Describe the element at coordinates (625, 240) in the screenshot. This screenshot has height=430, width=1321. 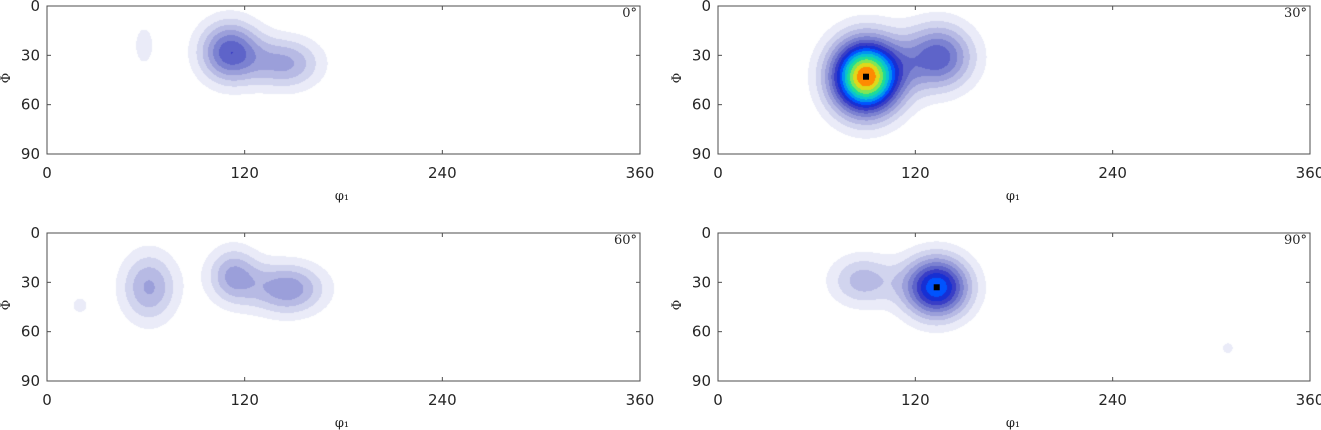
I see `section-angle-label: 60°` at that location.